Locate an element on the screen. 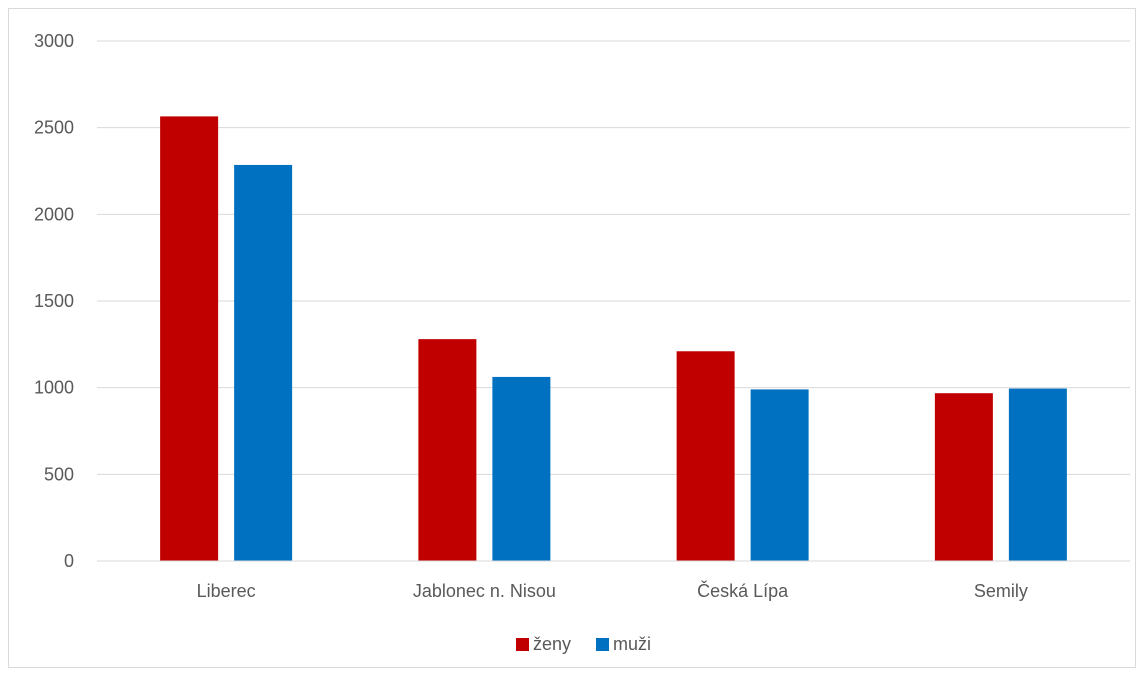 This screenshot has width=1148, height=677. legend-label: ženy is located at coordinates (552, 644).